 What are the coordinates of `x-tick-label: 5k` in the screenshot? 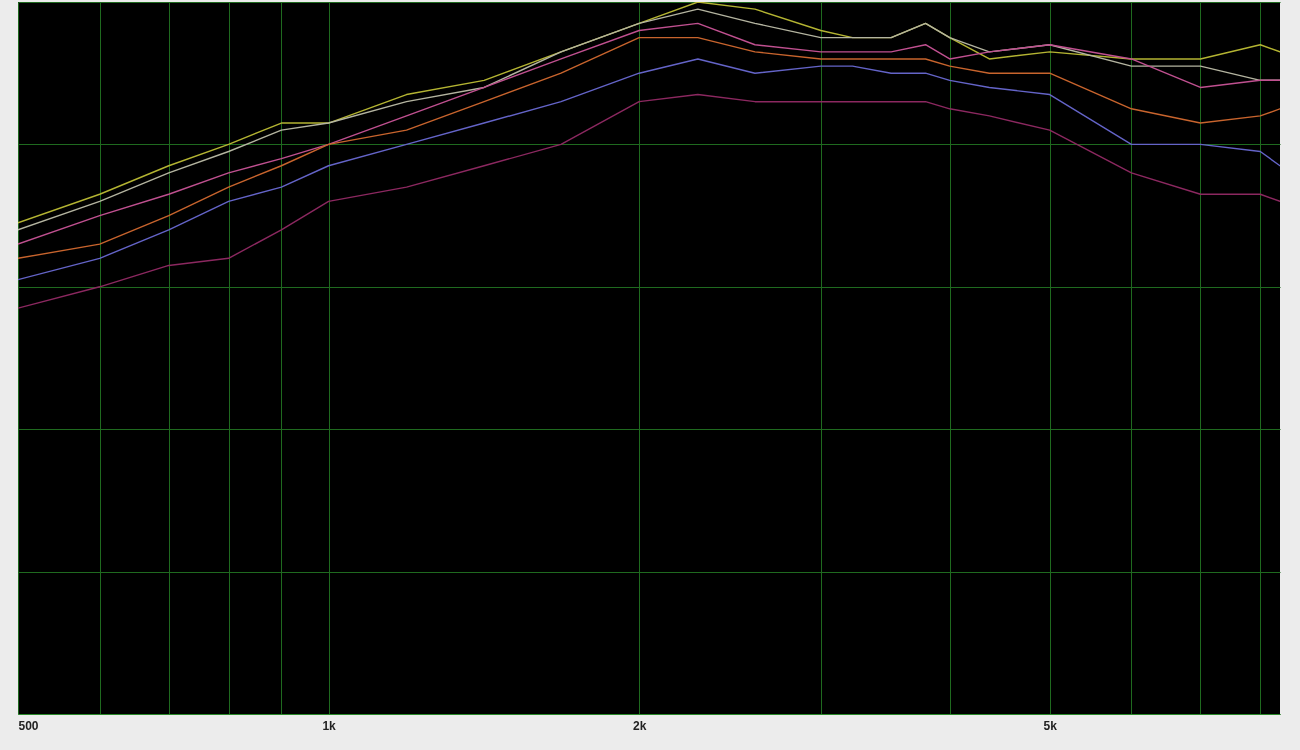 It's located at (1050, 725).